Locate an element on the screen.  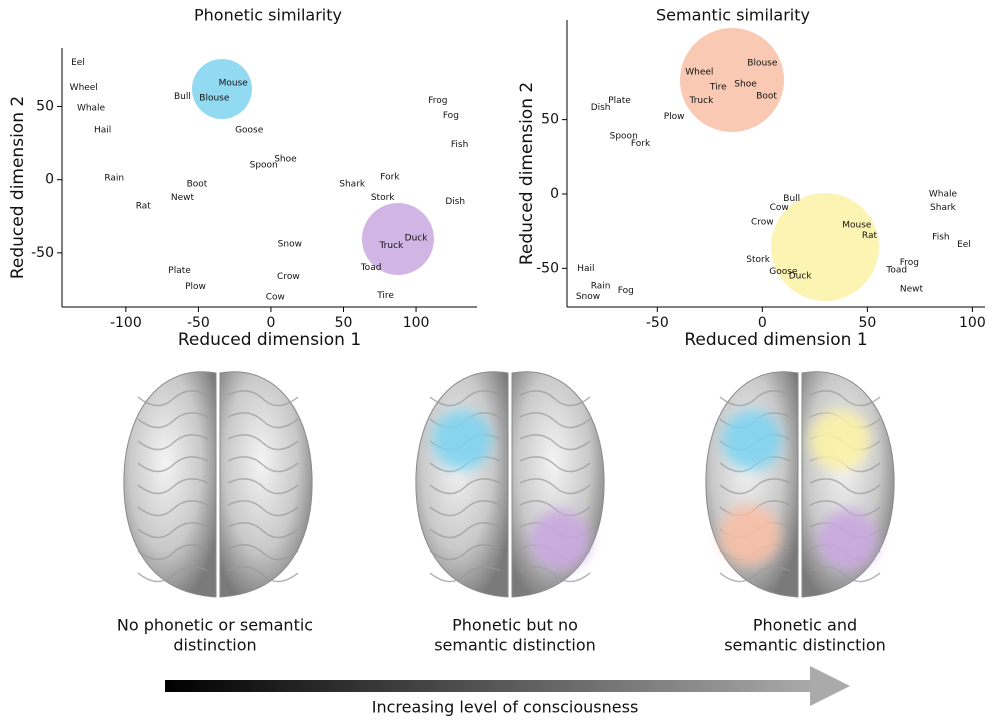
word-point: Tire is located at coordinates (718, 87).